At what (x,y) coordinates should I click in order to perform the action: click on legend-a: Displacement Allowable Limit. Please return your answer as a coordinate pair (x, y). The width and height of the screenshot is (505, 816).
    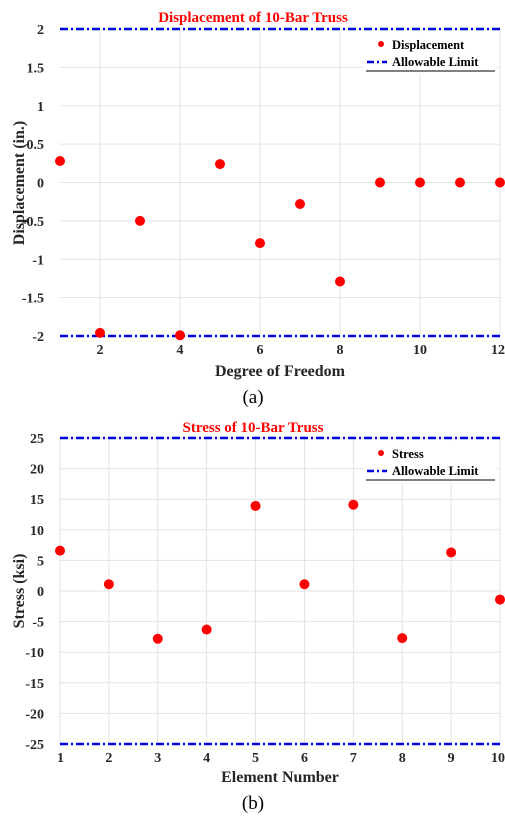
    Looking at the image, I should click on (430, 53).